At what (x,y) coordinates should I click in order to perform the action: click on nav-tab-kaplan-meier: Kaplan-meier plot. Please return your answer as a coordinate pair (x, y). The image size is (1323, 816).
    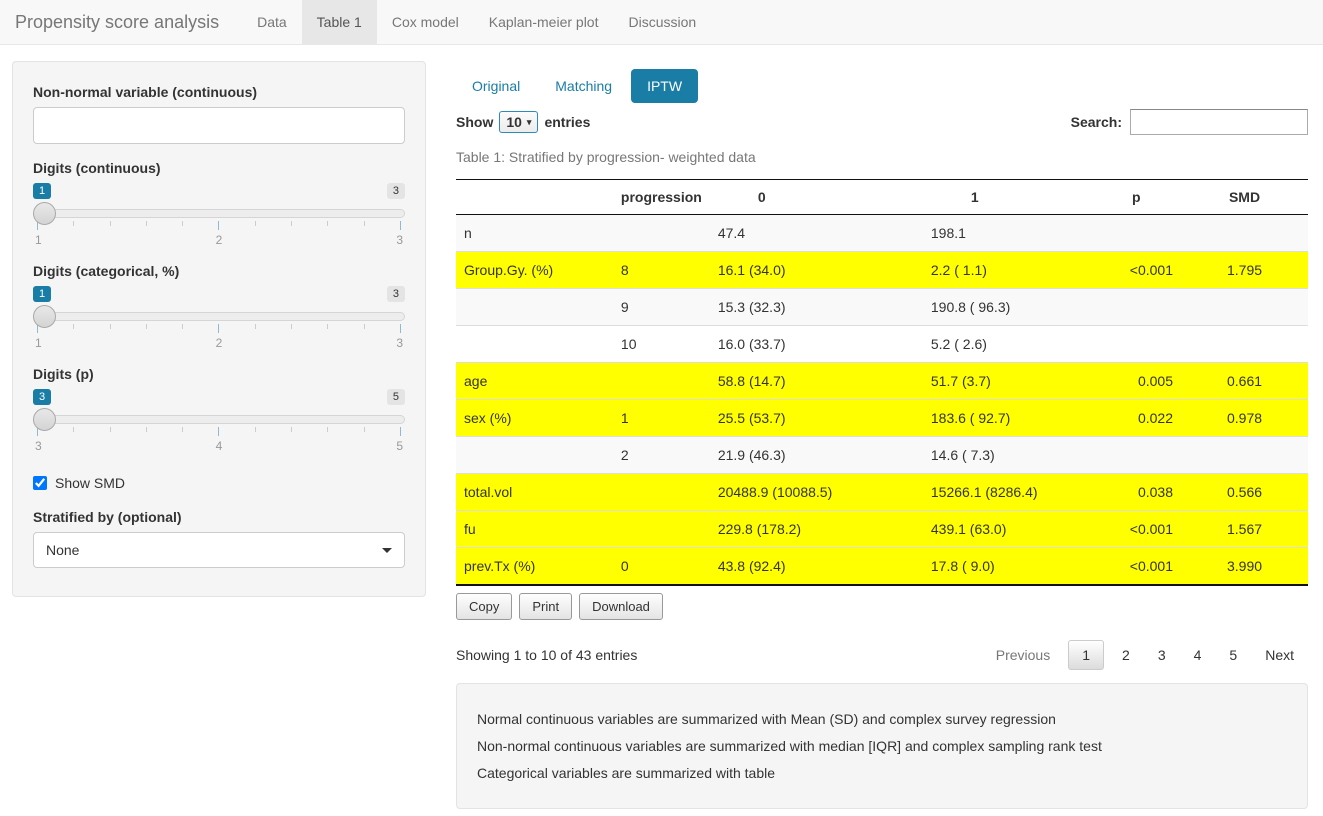
    Looking at the image, I should click on (543, 22).